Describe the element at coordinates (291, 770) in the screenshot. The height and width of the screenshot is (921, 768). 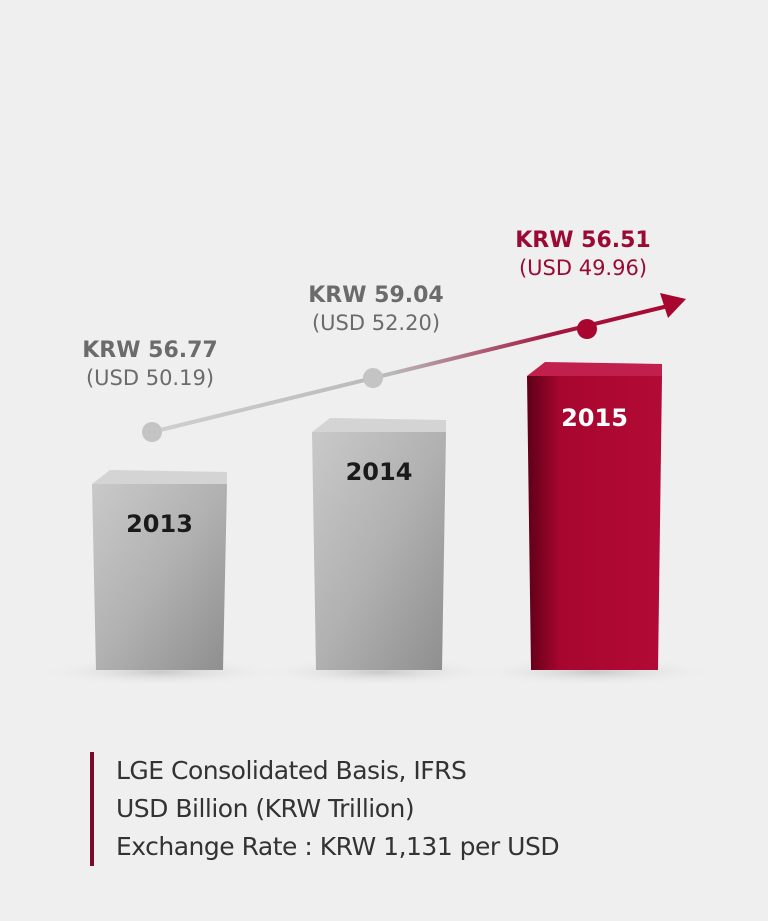
I see `note-basis: LGE Consolidated Basis, IFRS` at that location.